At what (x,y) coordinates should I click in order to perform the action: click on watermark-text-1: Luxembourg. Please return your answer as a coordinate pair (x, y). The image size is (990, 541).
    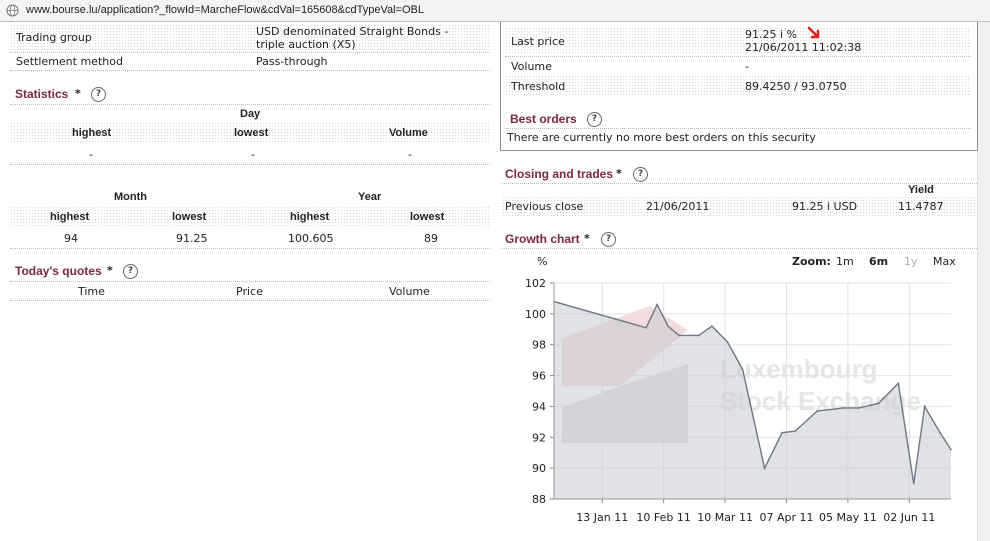
    Looking at the image, I should click on (798, 369).